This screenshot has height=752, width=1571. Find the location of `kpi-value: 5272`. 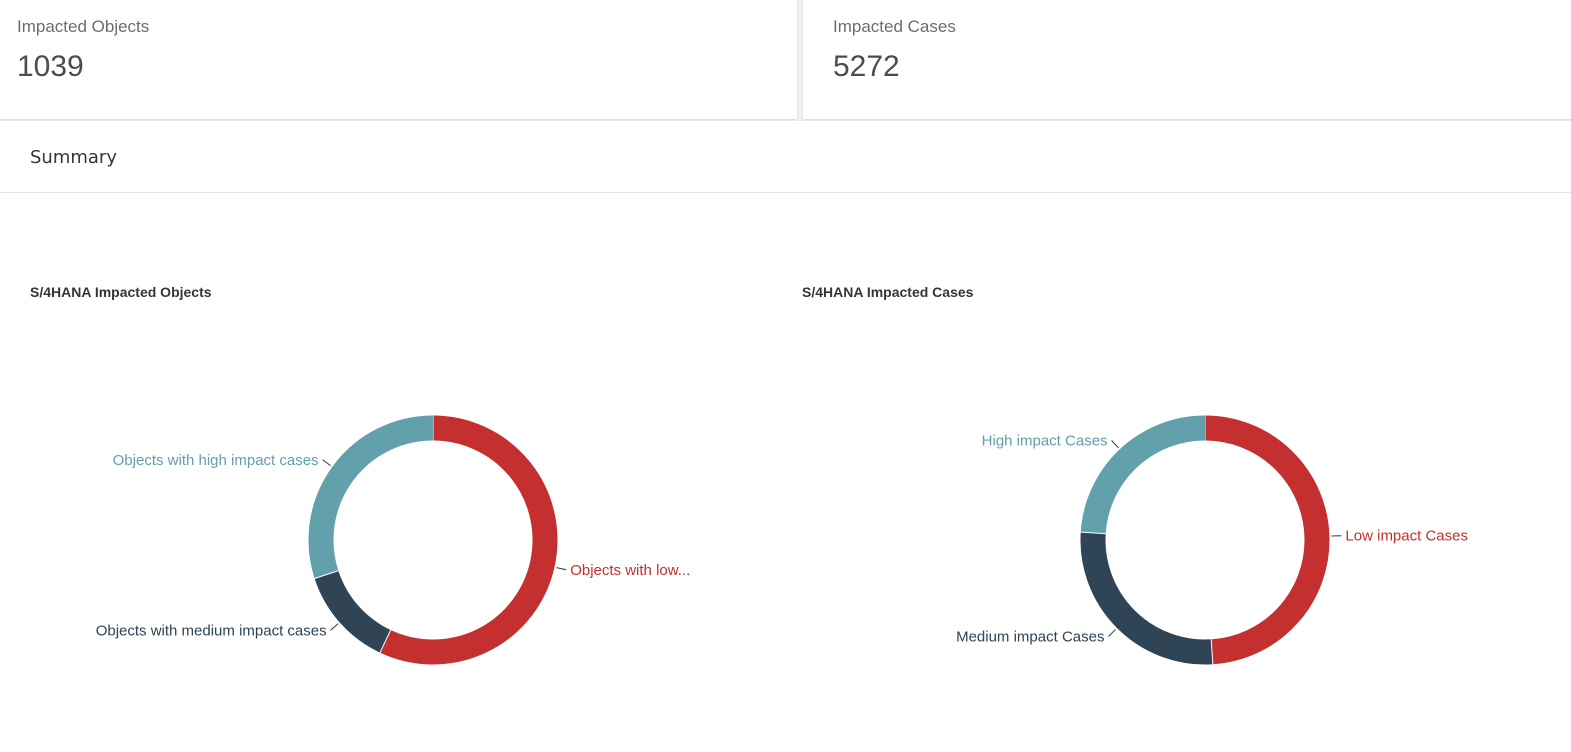

kpi-value: 5272 is located at coordinates (866, 66).